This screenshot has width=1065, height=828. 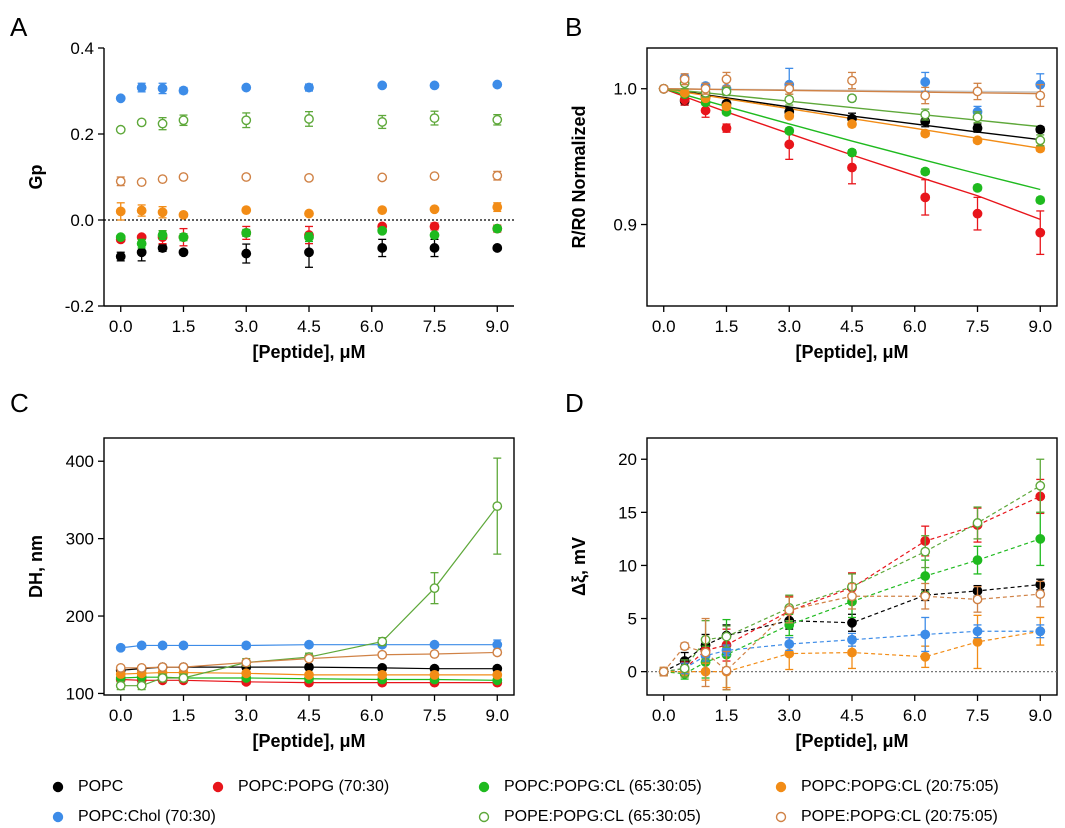 What do you see at coordinates (80, 461) in the screenshot?
I see `panel-c-y-tick-label: 400` at bounding box center [80, 461].